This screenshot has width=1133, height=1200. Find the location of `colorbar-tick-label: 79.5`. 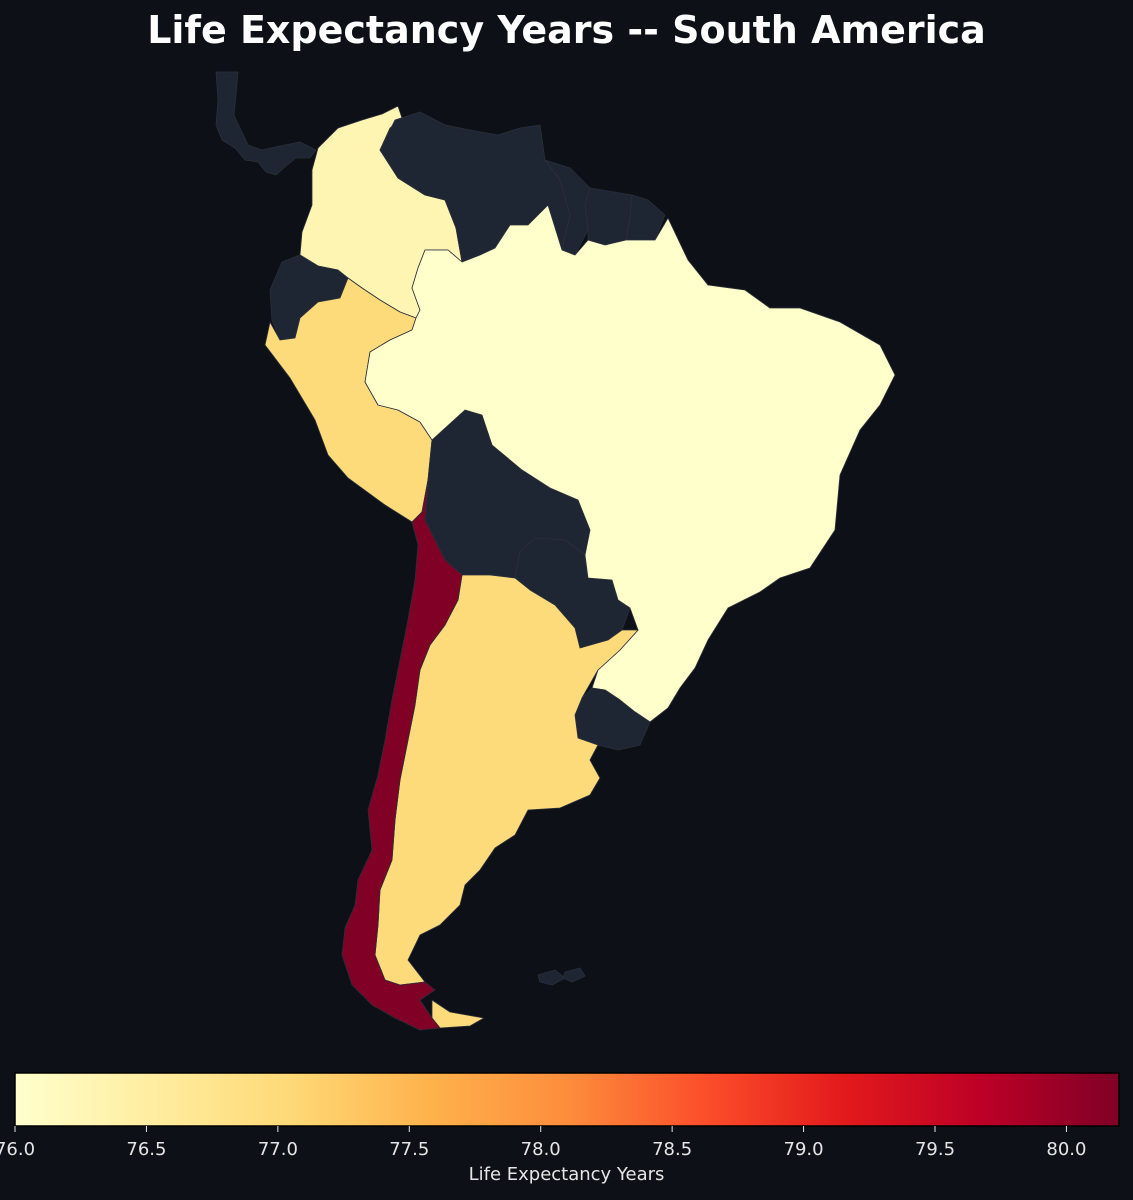

colorbar-tick-label: 79.5 is located at coordinates (935, 1149).